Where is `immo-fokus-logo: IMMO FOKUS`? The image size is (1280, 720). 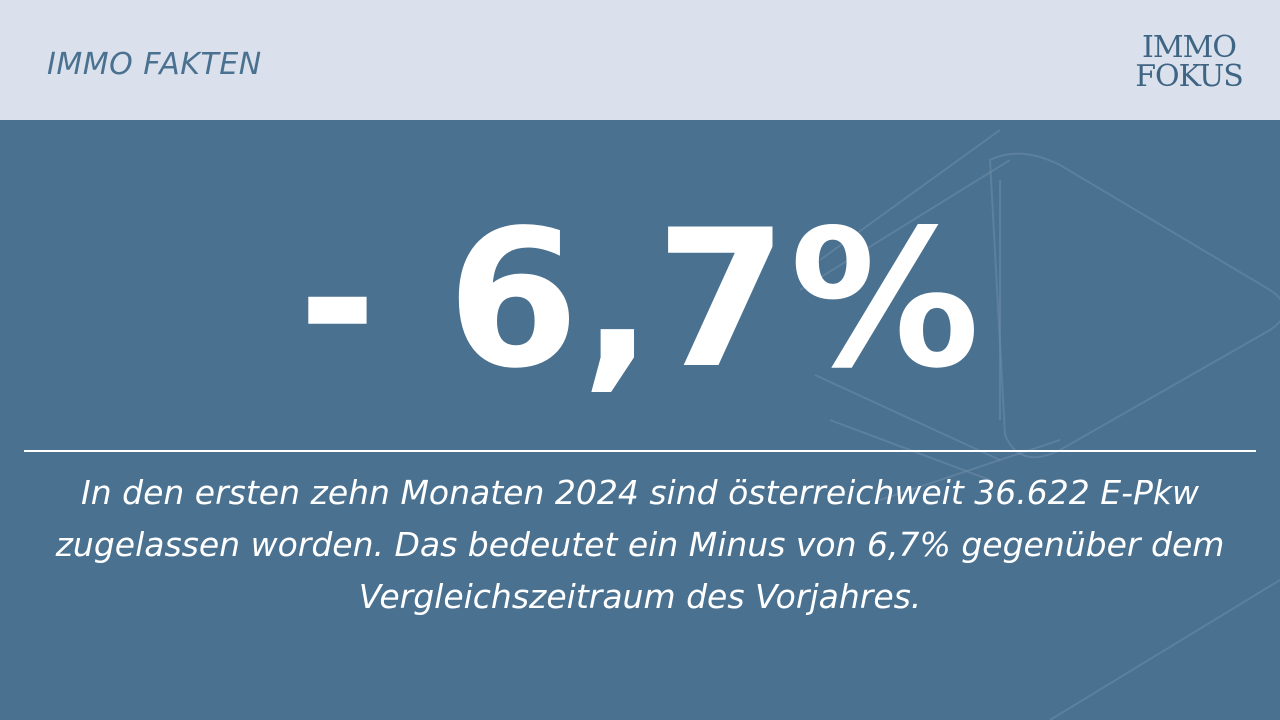 immo-fokus-logo: IMMO FOKUS is located at coordinates (1189, 62).